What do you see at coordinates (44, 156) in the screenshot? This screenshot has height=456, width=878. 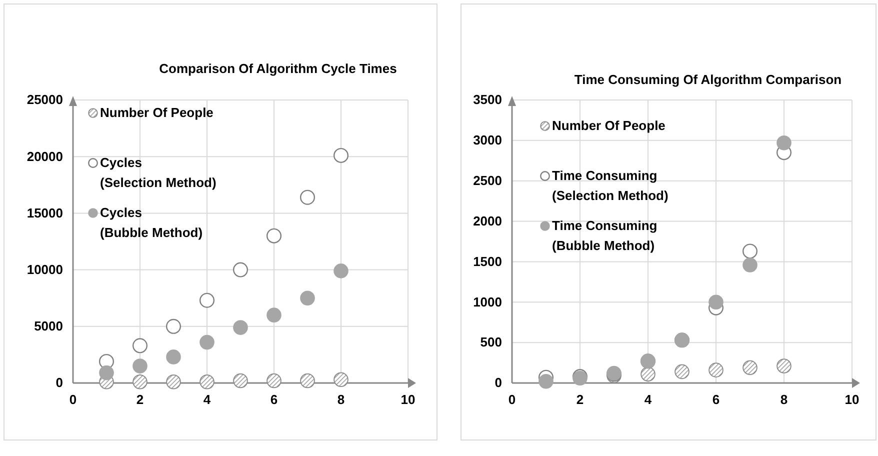 I see `y-tick-label: 20000` at bounding box center [44, 156].